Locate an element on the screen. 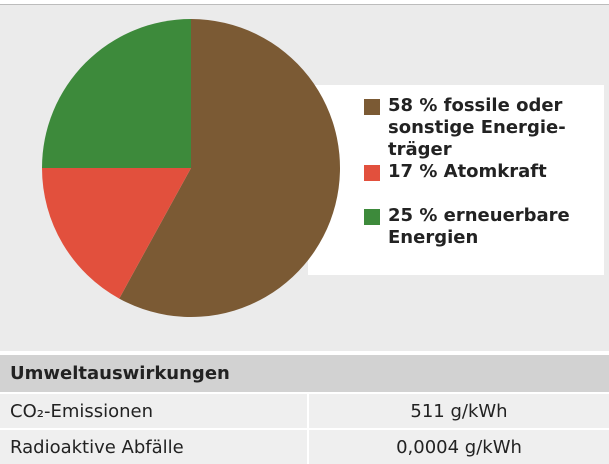  legend-label: erneuerbare Energien is located at coordinates (479, 226).